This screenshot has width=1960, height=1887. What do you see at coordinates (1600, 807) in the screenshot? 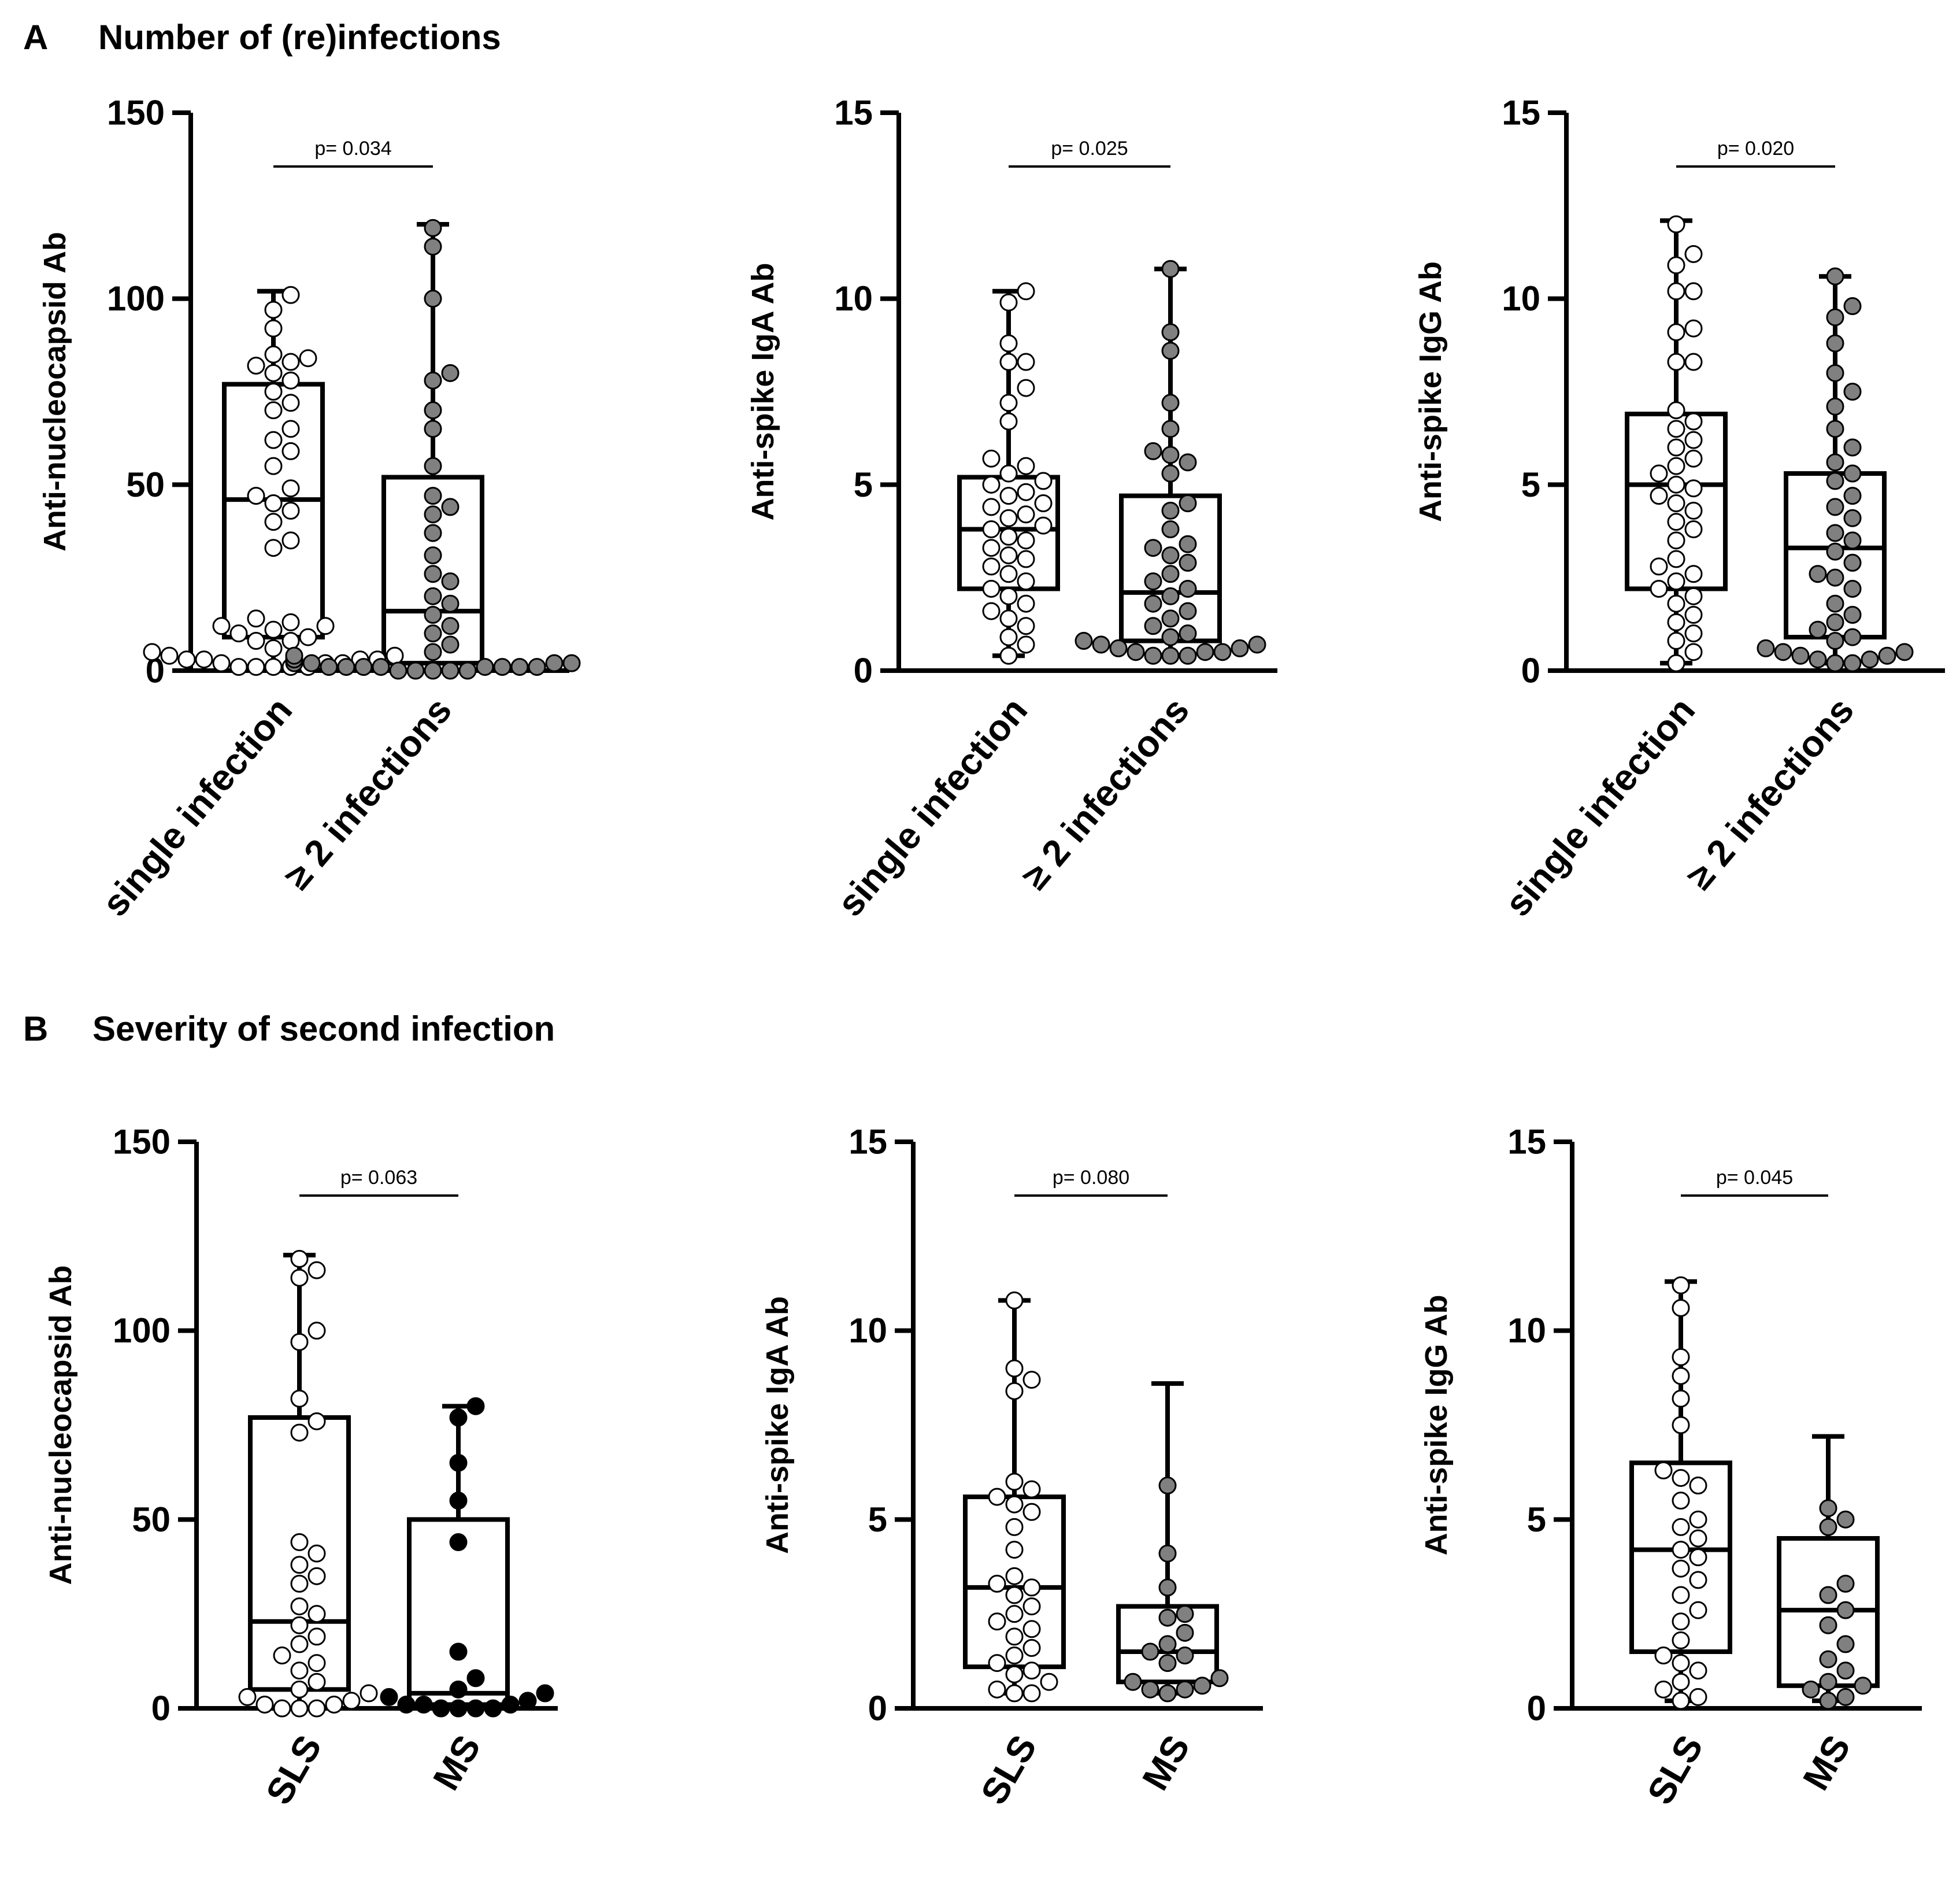
I see `x-category-label: single infection` at bounding box center [1600, 807].